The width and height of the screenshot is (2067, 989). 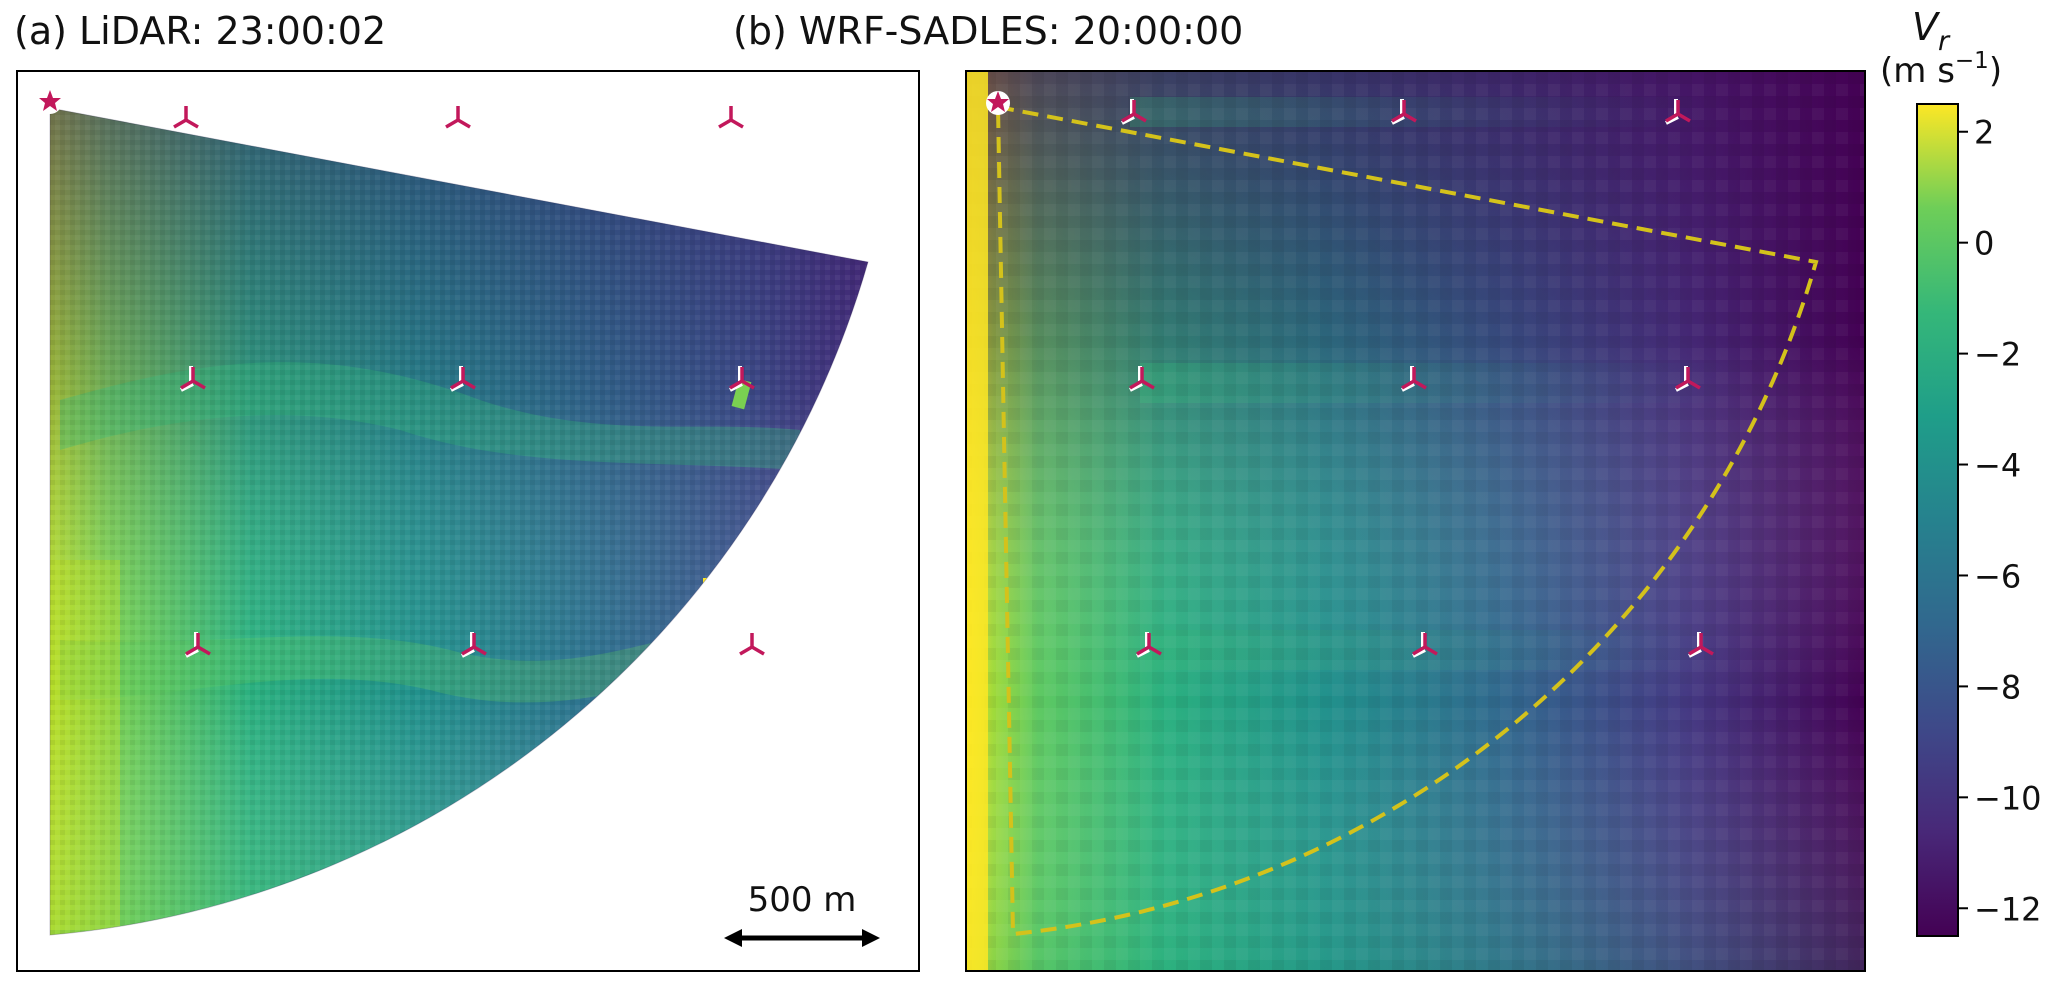 What do you see at coordinates (1984, 133) in the screenshot?
I see `colorbar-tick-label: 2` at bounding box center [1984, 133].